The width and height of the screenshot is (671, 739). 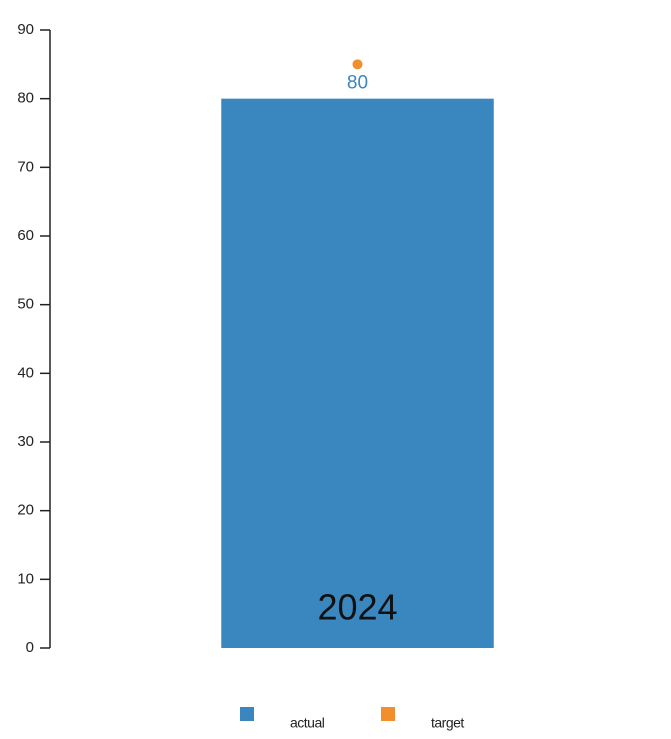 What do you see at coordinates (357, 607) in the screenshot?
I see `category-label: 2024` at bounding box center [357, 607].